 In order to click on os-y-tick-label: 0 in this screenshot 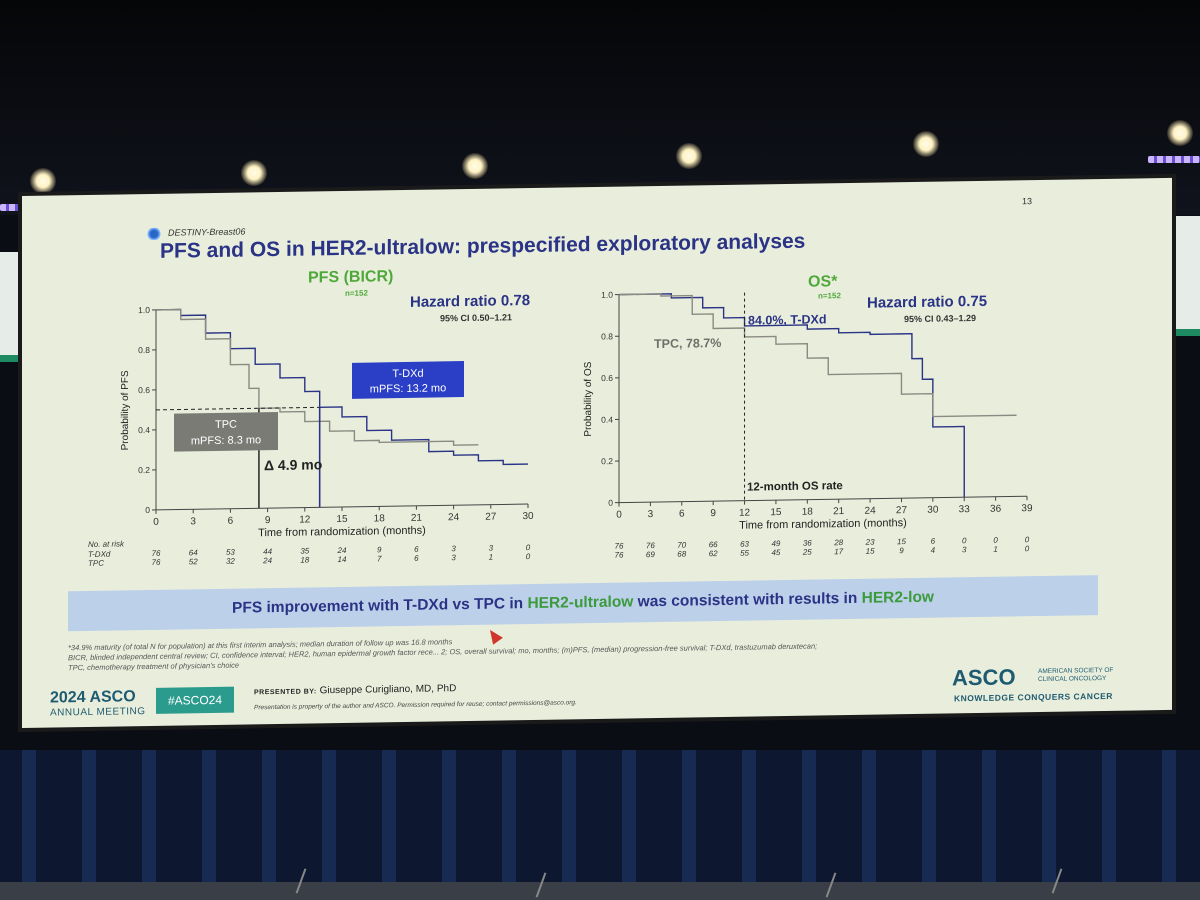, I will do `click(610, 503)`.